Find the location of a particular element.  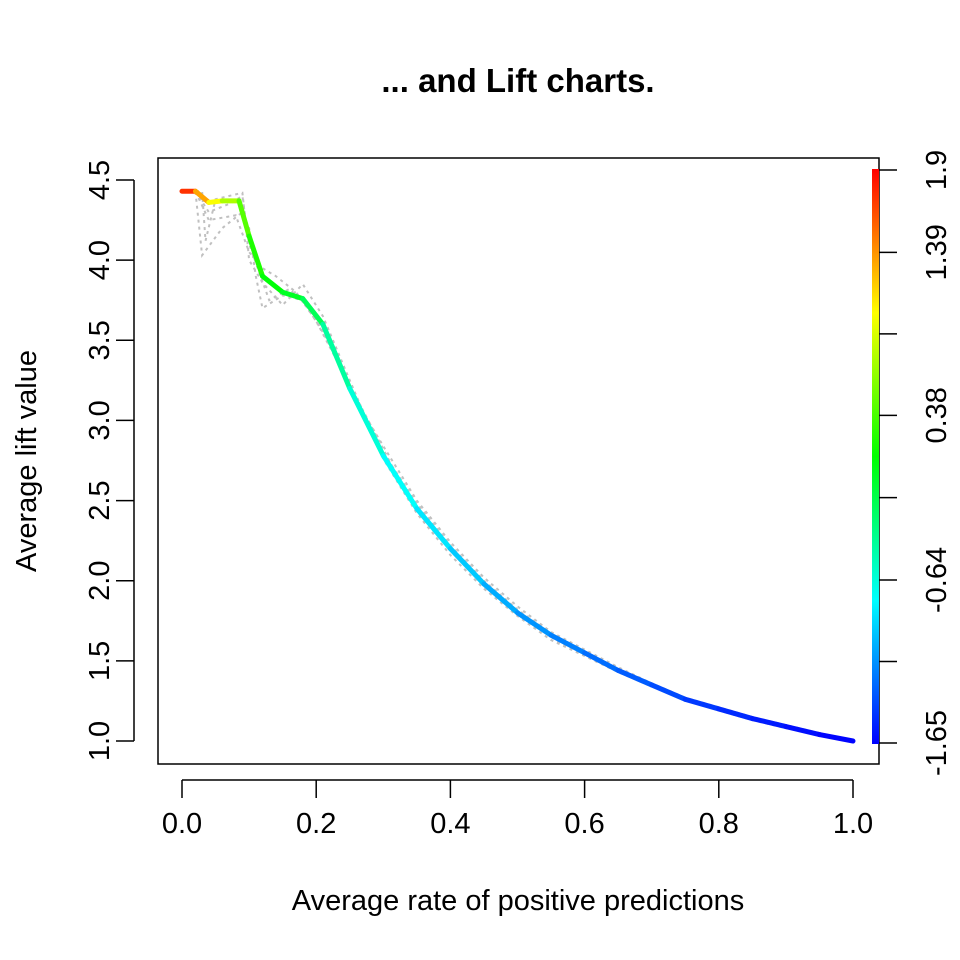

colorbar-tick-label: -1.65 is located at coordinates (937, 743).